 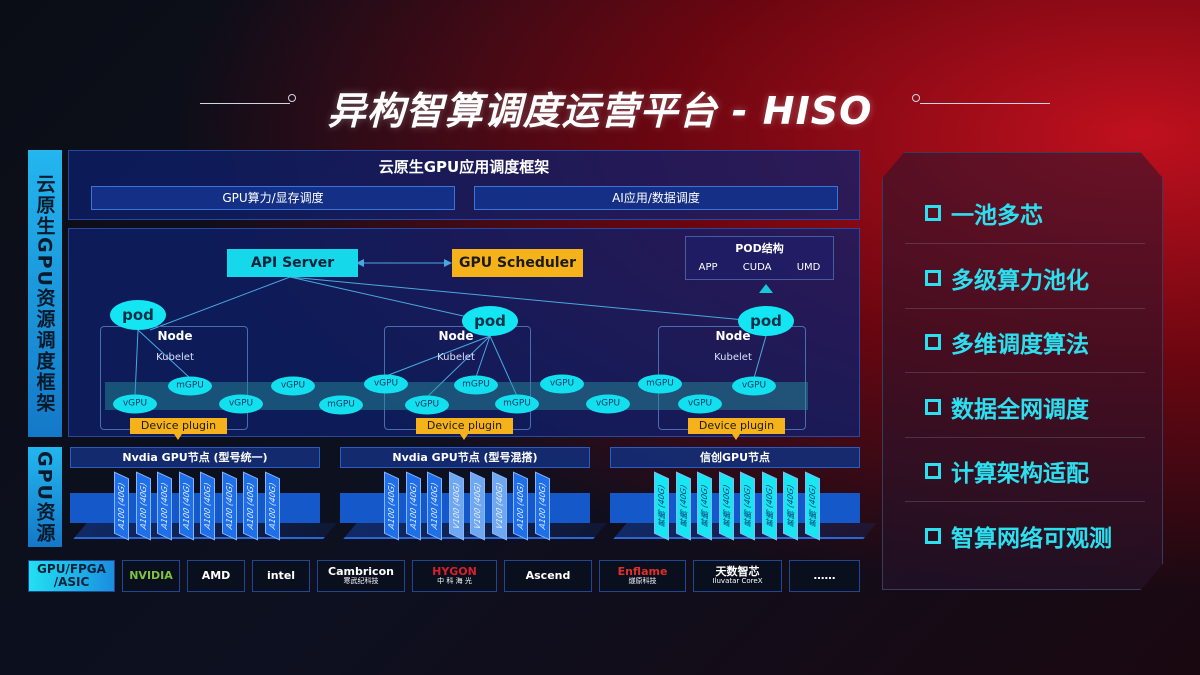 I want to click on title-dot-right, so click(x=916, y=98).